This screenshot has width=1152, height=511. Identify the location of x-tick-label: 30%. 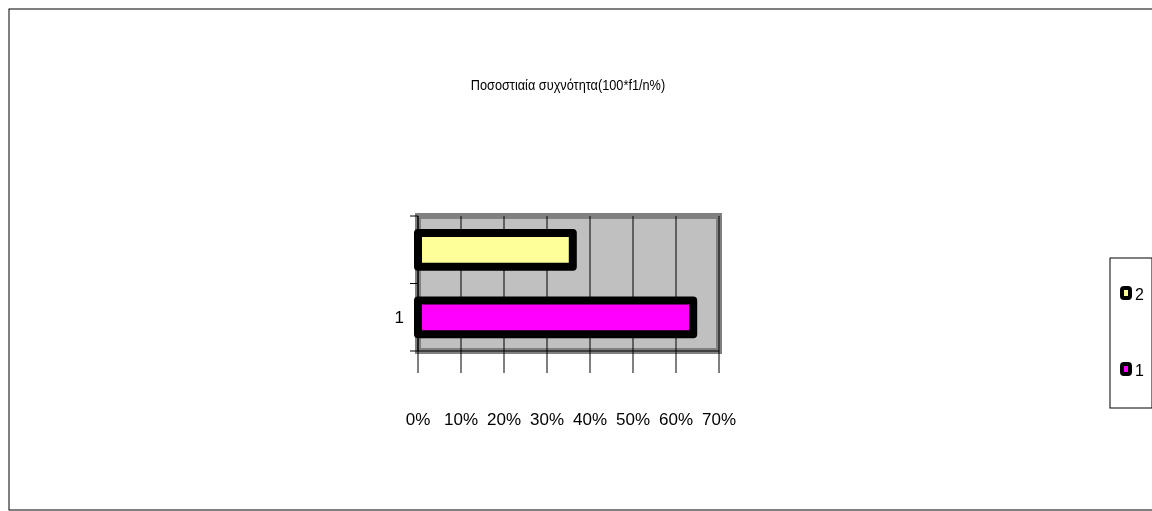
(547, 419).